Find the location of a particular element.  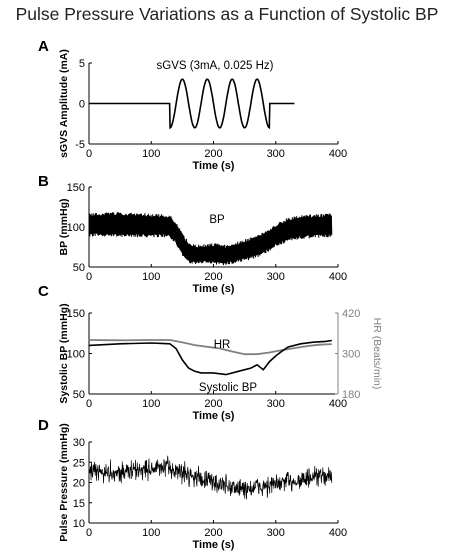

y-tick-label: 0 is located at coordinates (82, 105).